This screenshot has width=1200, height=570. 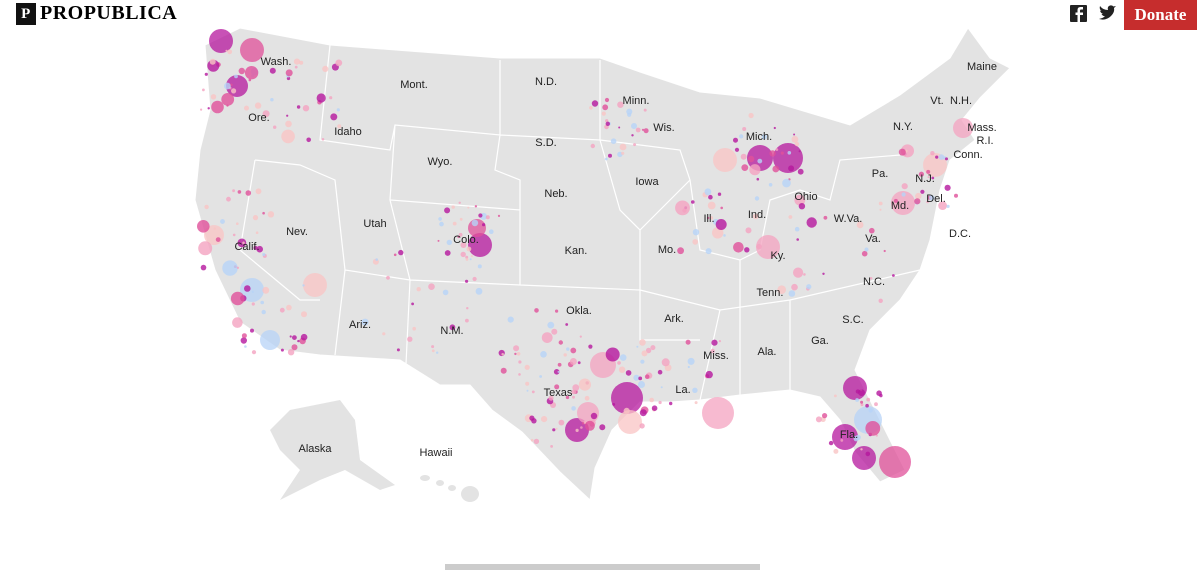 What do you see at coordinates (981, 128) in the screenshot?
I see `state-label: Mass.` at bounding box center [981, 128].